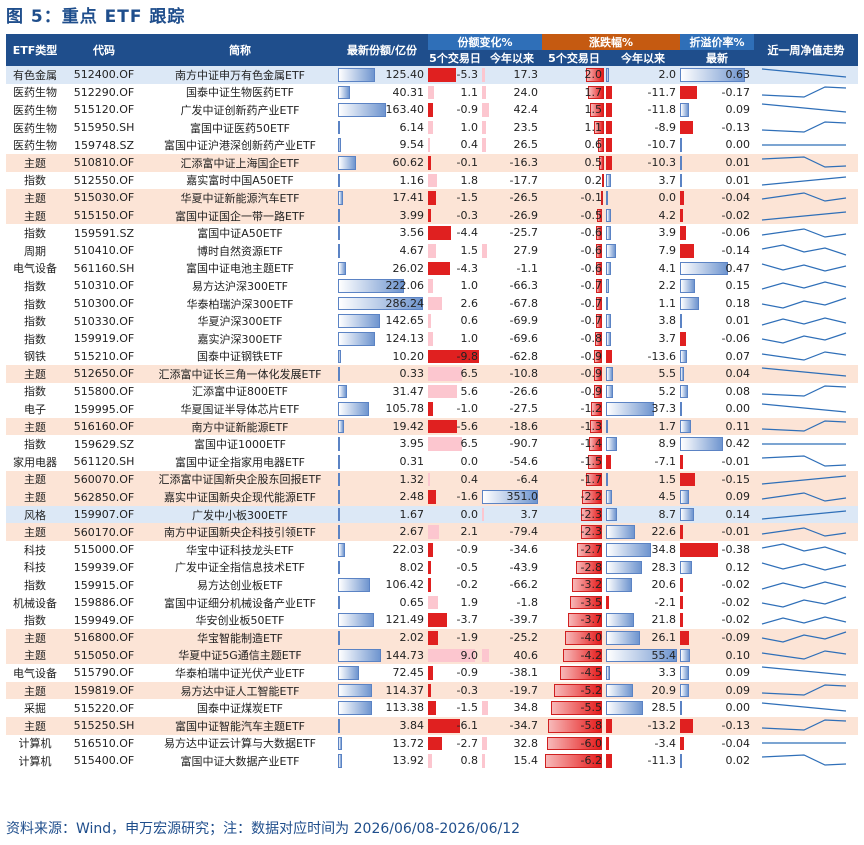  What do you see at coordinates (512, 585) in the screenshot?
I see `cell-share-ytd: -66.2` at bounding box center [512, 585].